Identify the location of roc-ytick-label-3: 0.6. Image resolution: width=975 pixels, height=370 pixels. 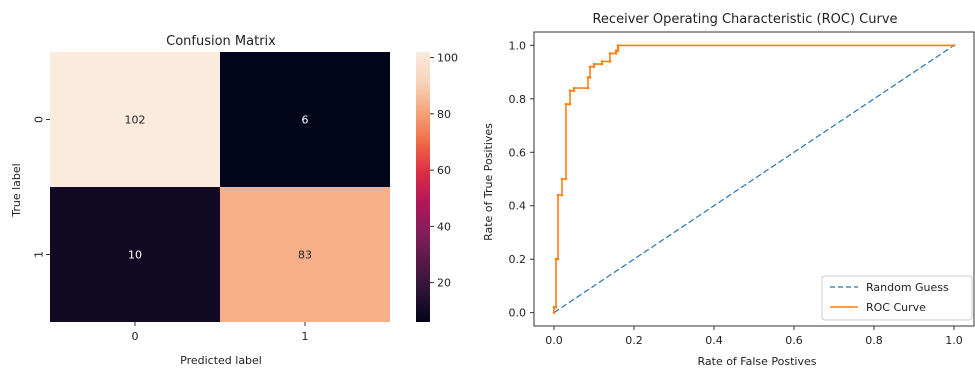
(518, 152).